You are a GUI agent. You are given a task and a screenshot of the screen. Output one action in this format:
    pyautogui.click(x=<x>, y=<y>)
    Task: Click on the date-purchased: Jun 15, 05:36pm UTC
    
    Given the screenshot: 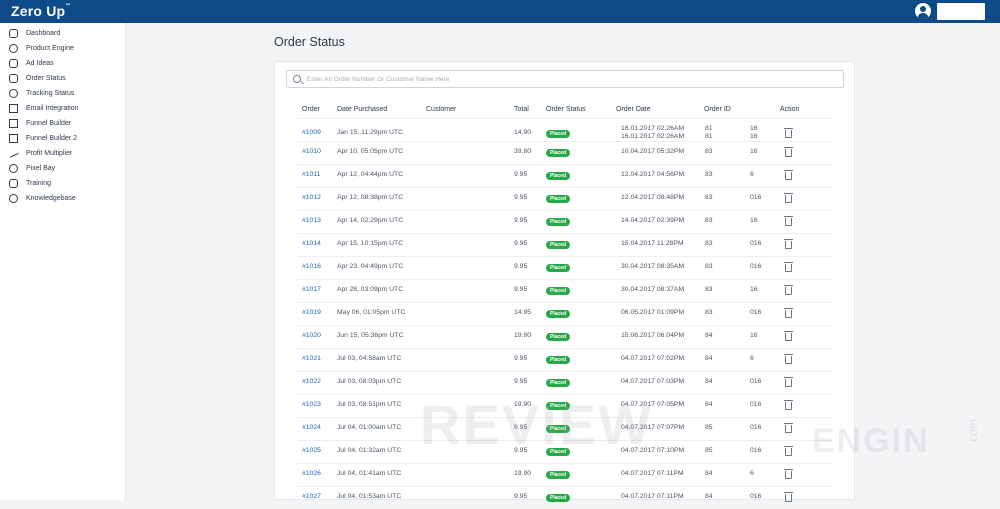 What is the action you would take?
    pyautogui.click(x=370, y=335)
    